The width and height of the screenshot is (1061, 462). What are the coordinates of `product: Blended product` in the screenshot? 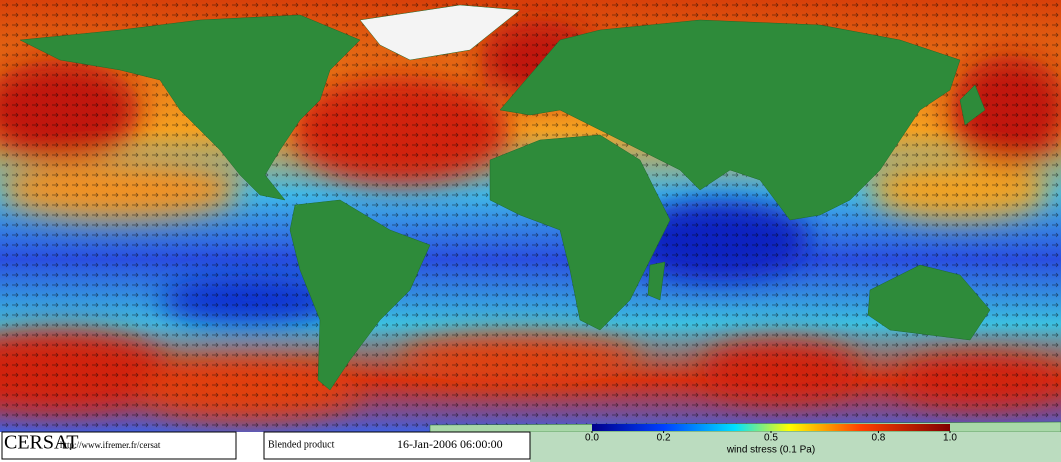 It's located at (301, 444).